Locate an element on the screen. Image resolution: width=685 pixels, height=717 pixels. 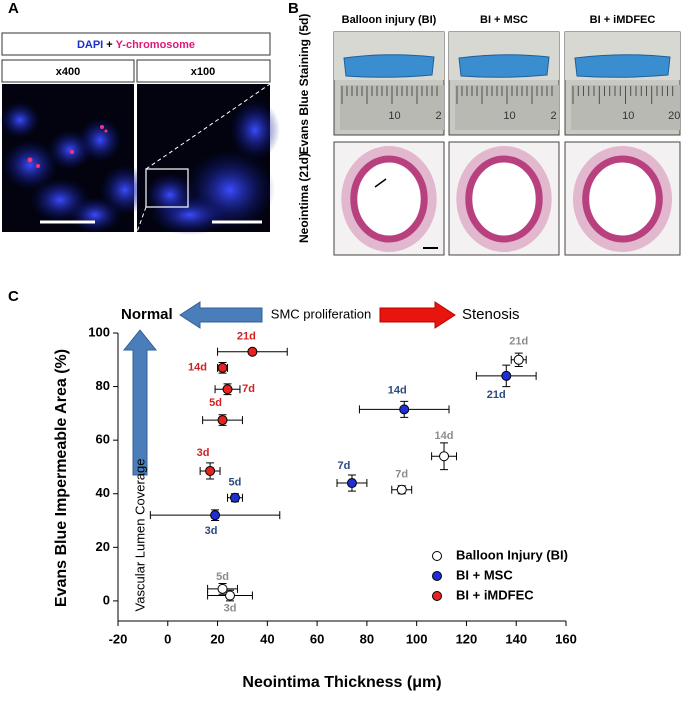
magnification: x400 is located at coordinates (68, 72).